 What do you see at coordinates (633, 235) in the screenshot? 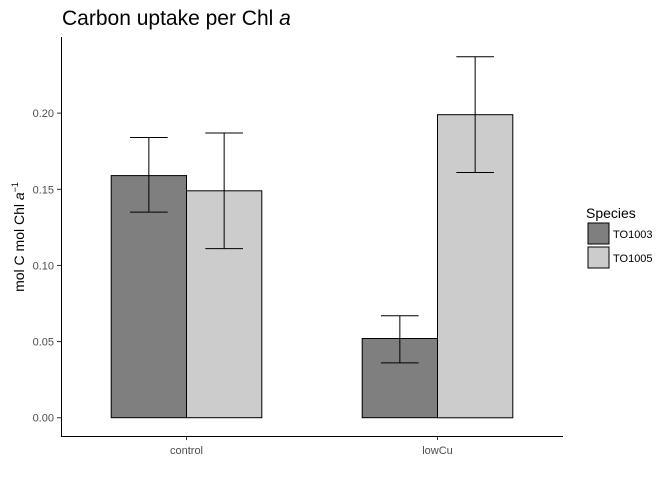
I see `legend-label-TO1003: TO1003` at bounding box center [633, 235].